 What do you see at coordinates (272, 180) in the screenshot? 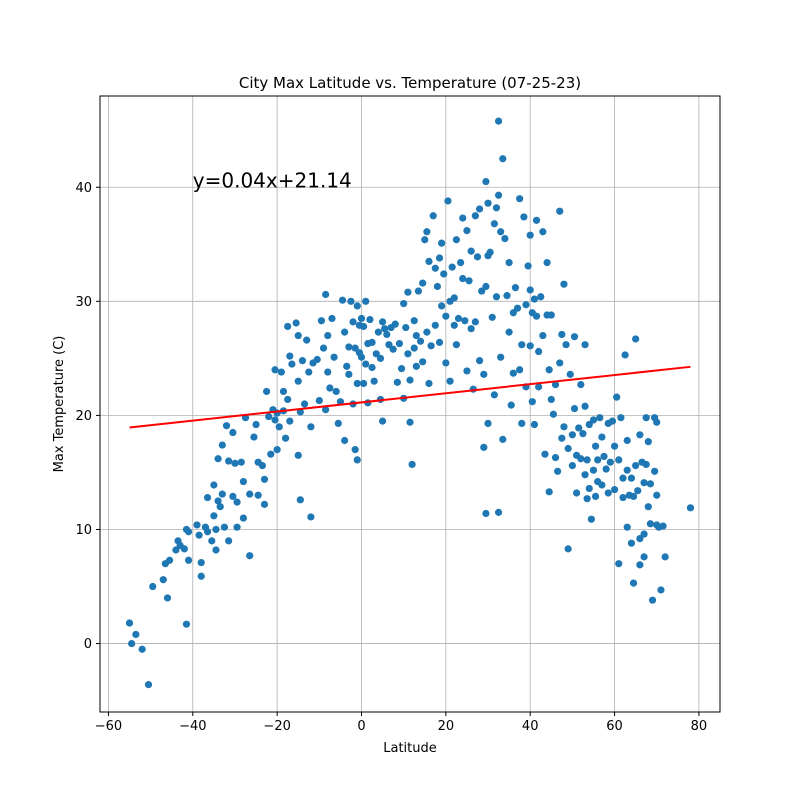
I see `regression-equation: y=0.04x+21.14` at bounding box center [272, 180].